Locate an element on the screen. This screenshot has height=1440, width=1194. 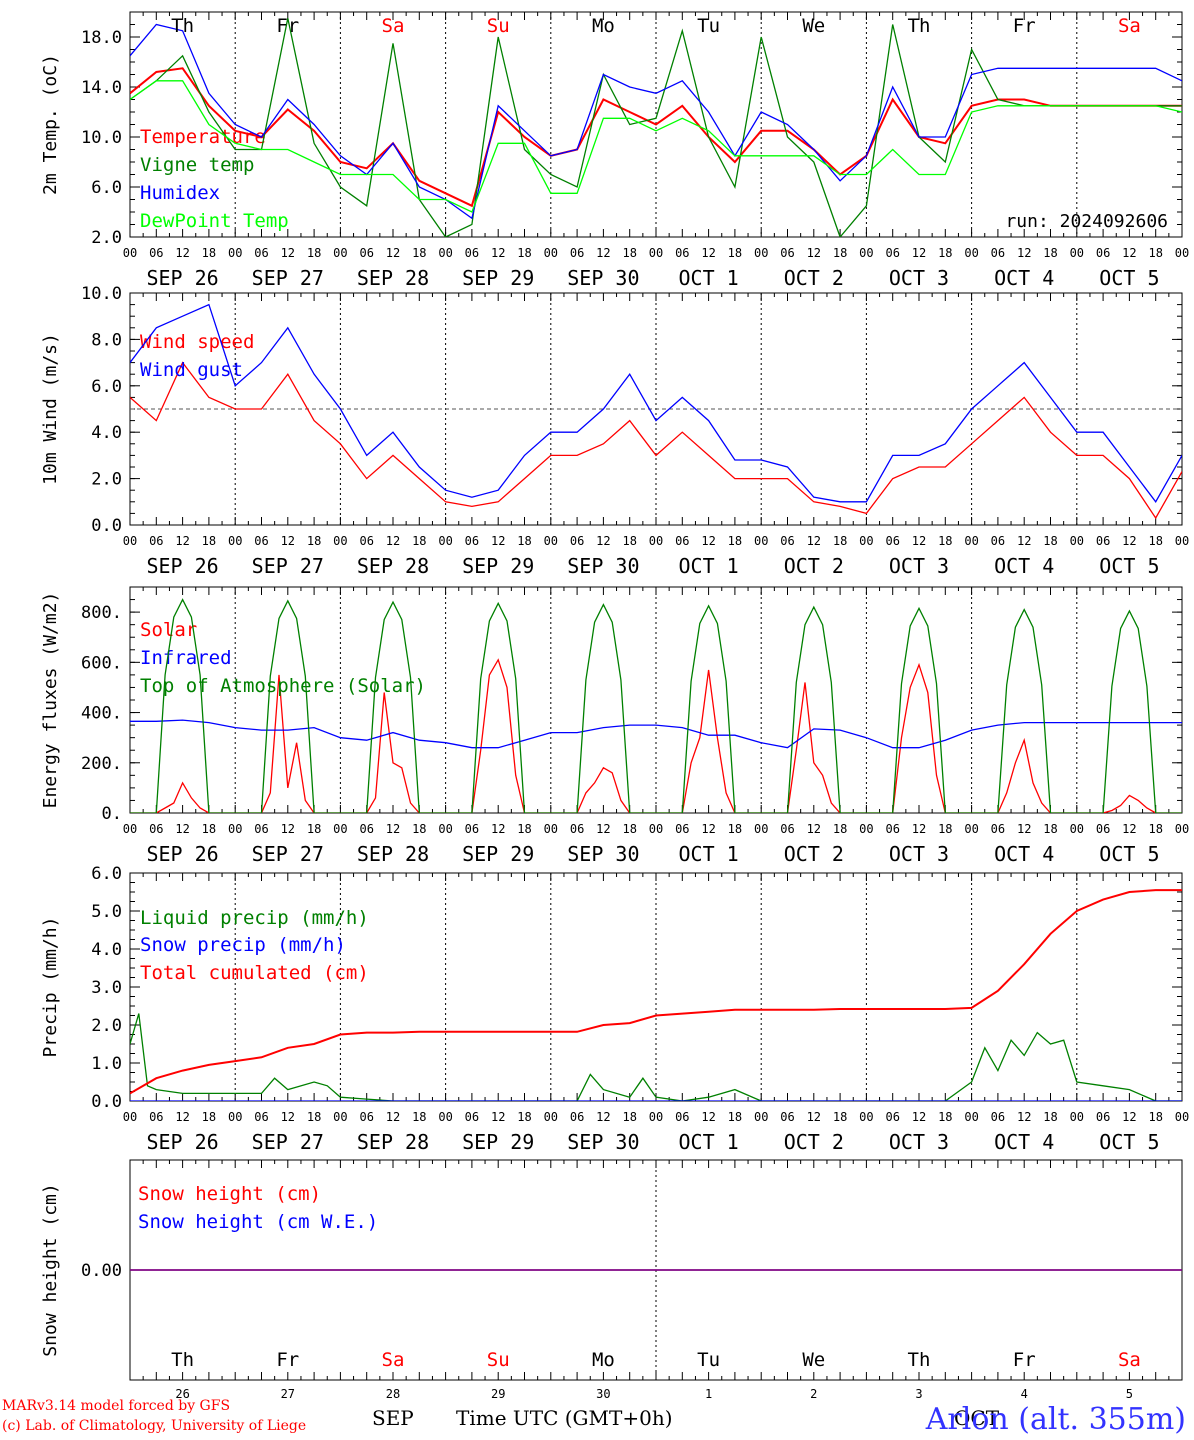
day-number-label: 2 is located at coordinates (813, 1394).